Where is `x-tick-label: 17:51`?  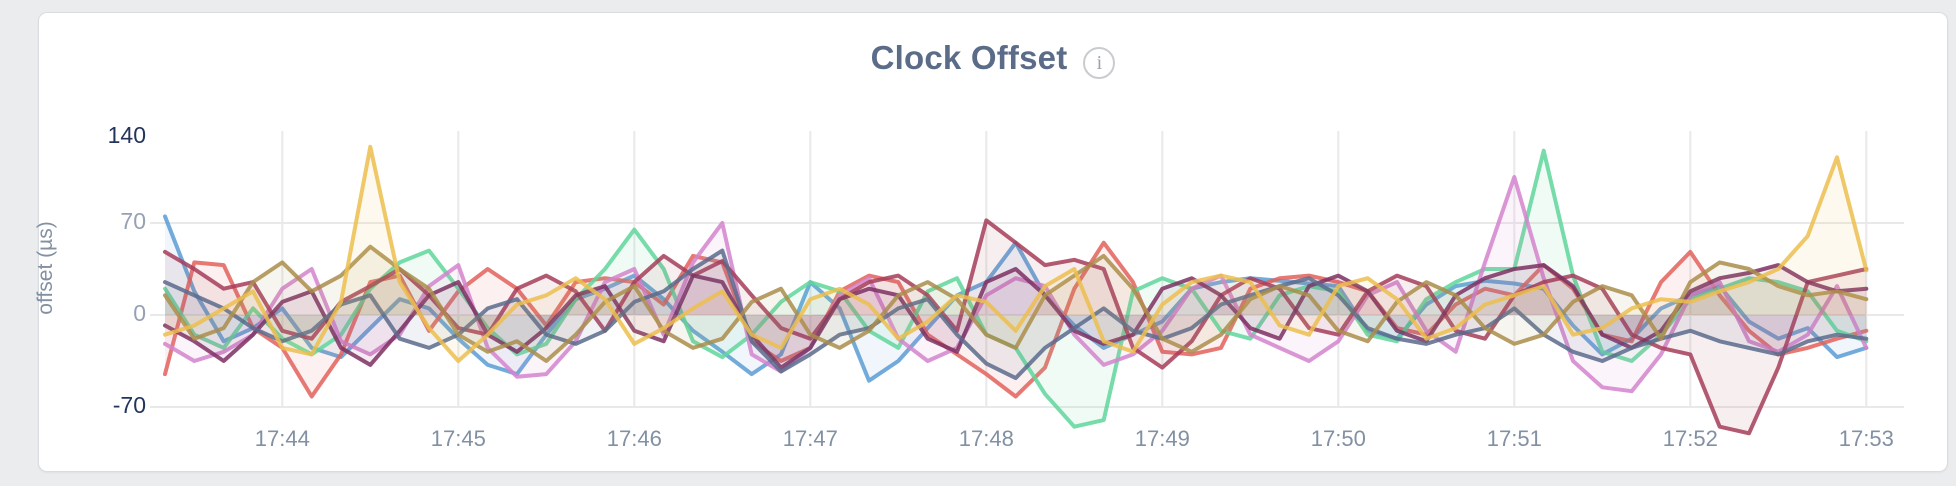 x-tick-label: 17:51 is located at coordinates (1514, 438).